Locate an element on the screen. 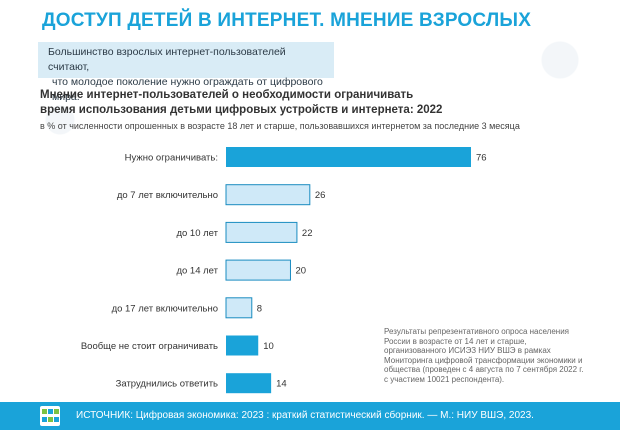 This screenshot has width=620, height=430. value-label-3: 20 is located at coordinates (300, 271).